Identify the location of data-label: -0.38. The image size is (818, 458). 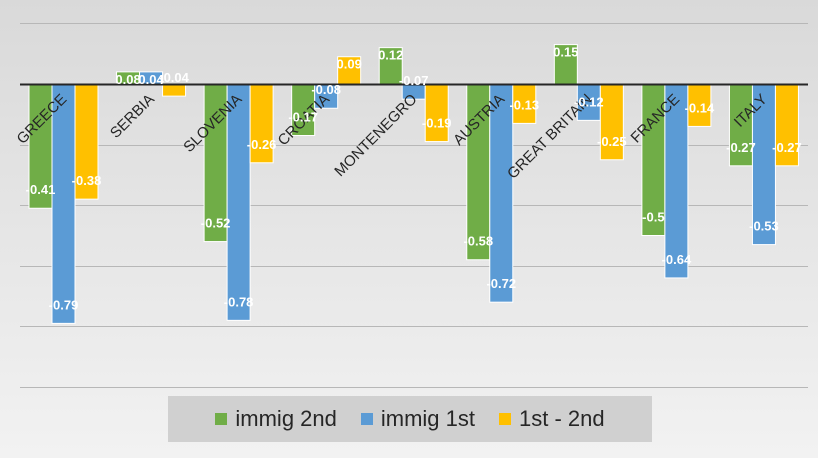
(87, 180).